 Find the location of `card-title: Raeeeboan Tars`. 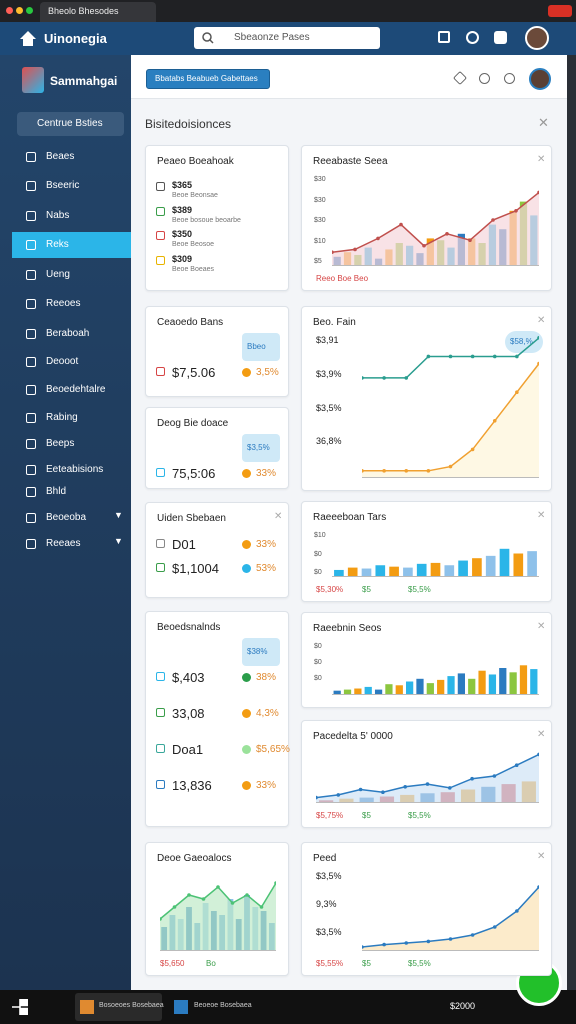

card-title: Raeeeboan Tars is located at coordinates (350, 517).